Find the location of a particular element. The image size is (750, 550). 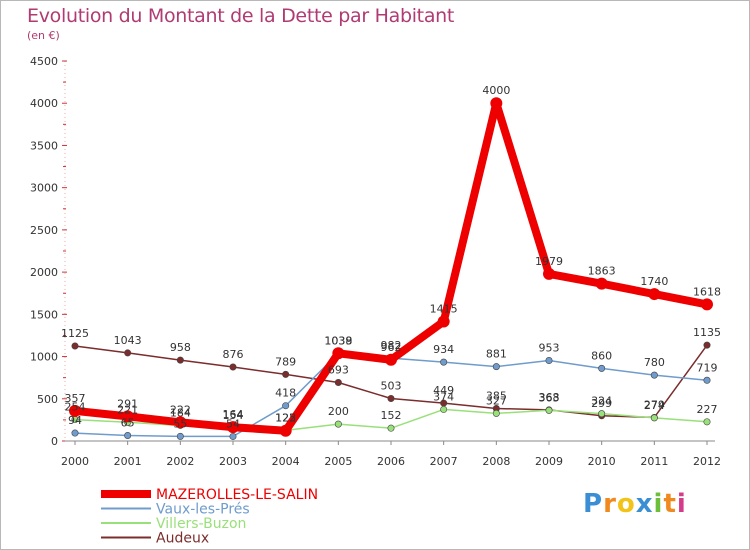

data-label: 254 is located at coordinates (75, 407).